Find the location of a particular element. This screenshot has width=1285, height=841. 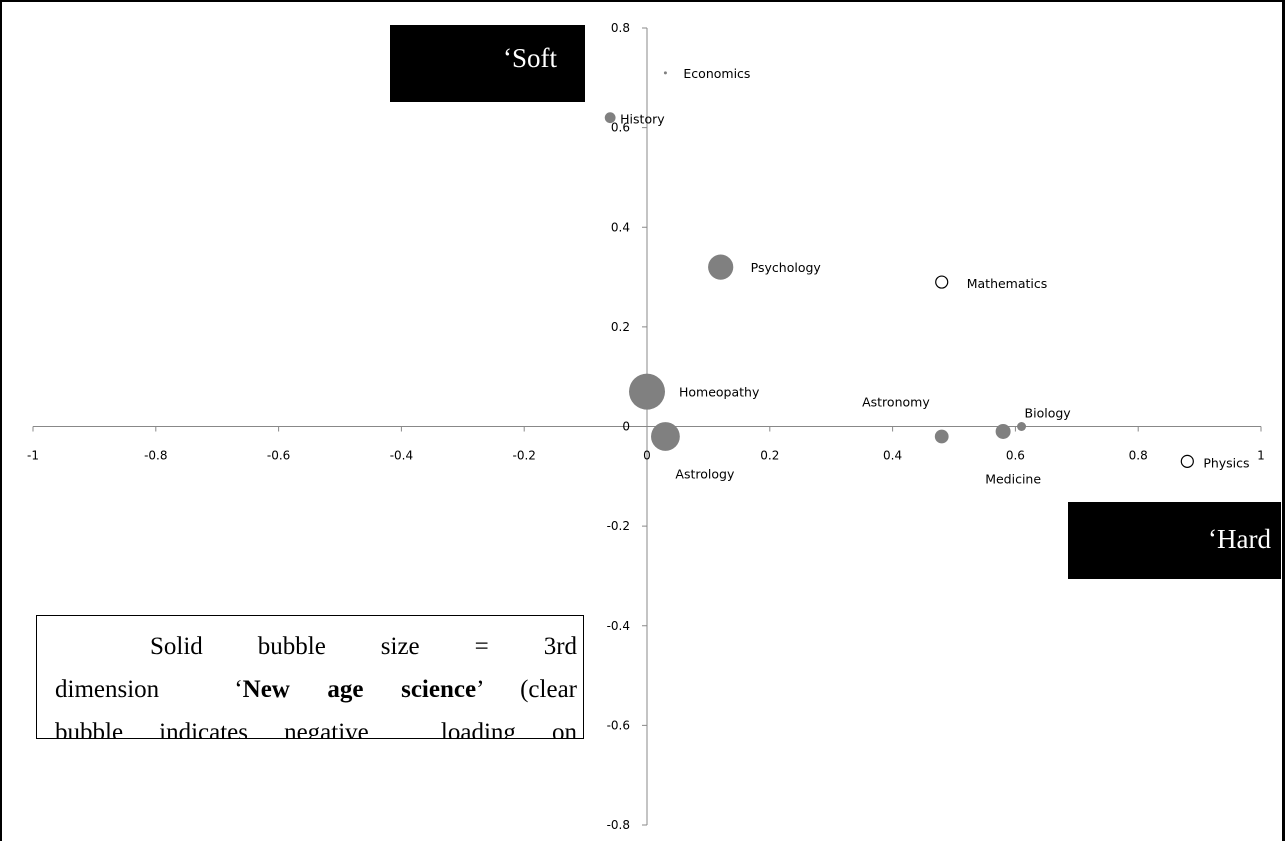

x-tick-label: -0.8 is located at coordinates (155, 456).